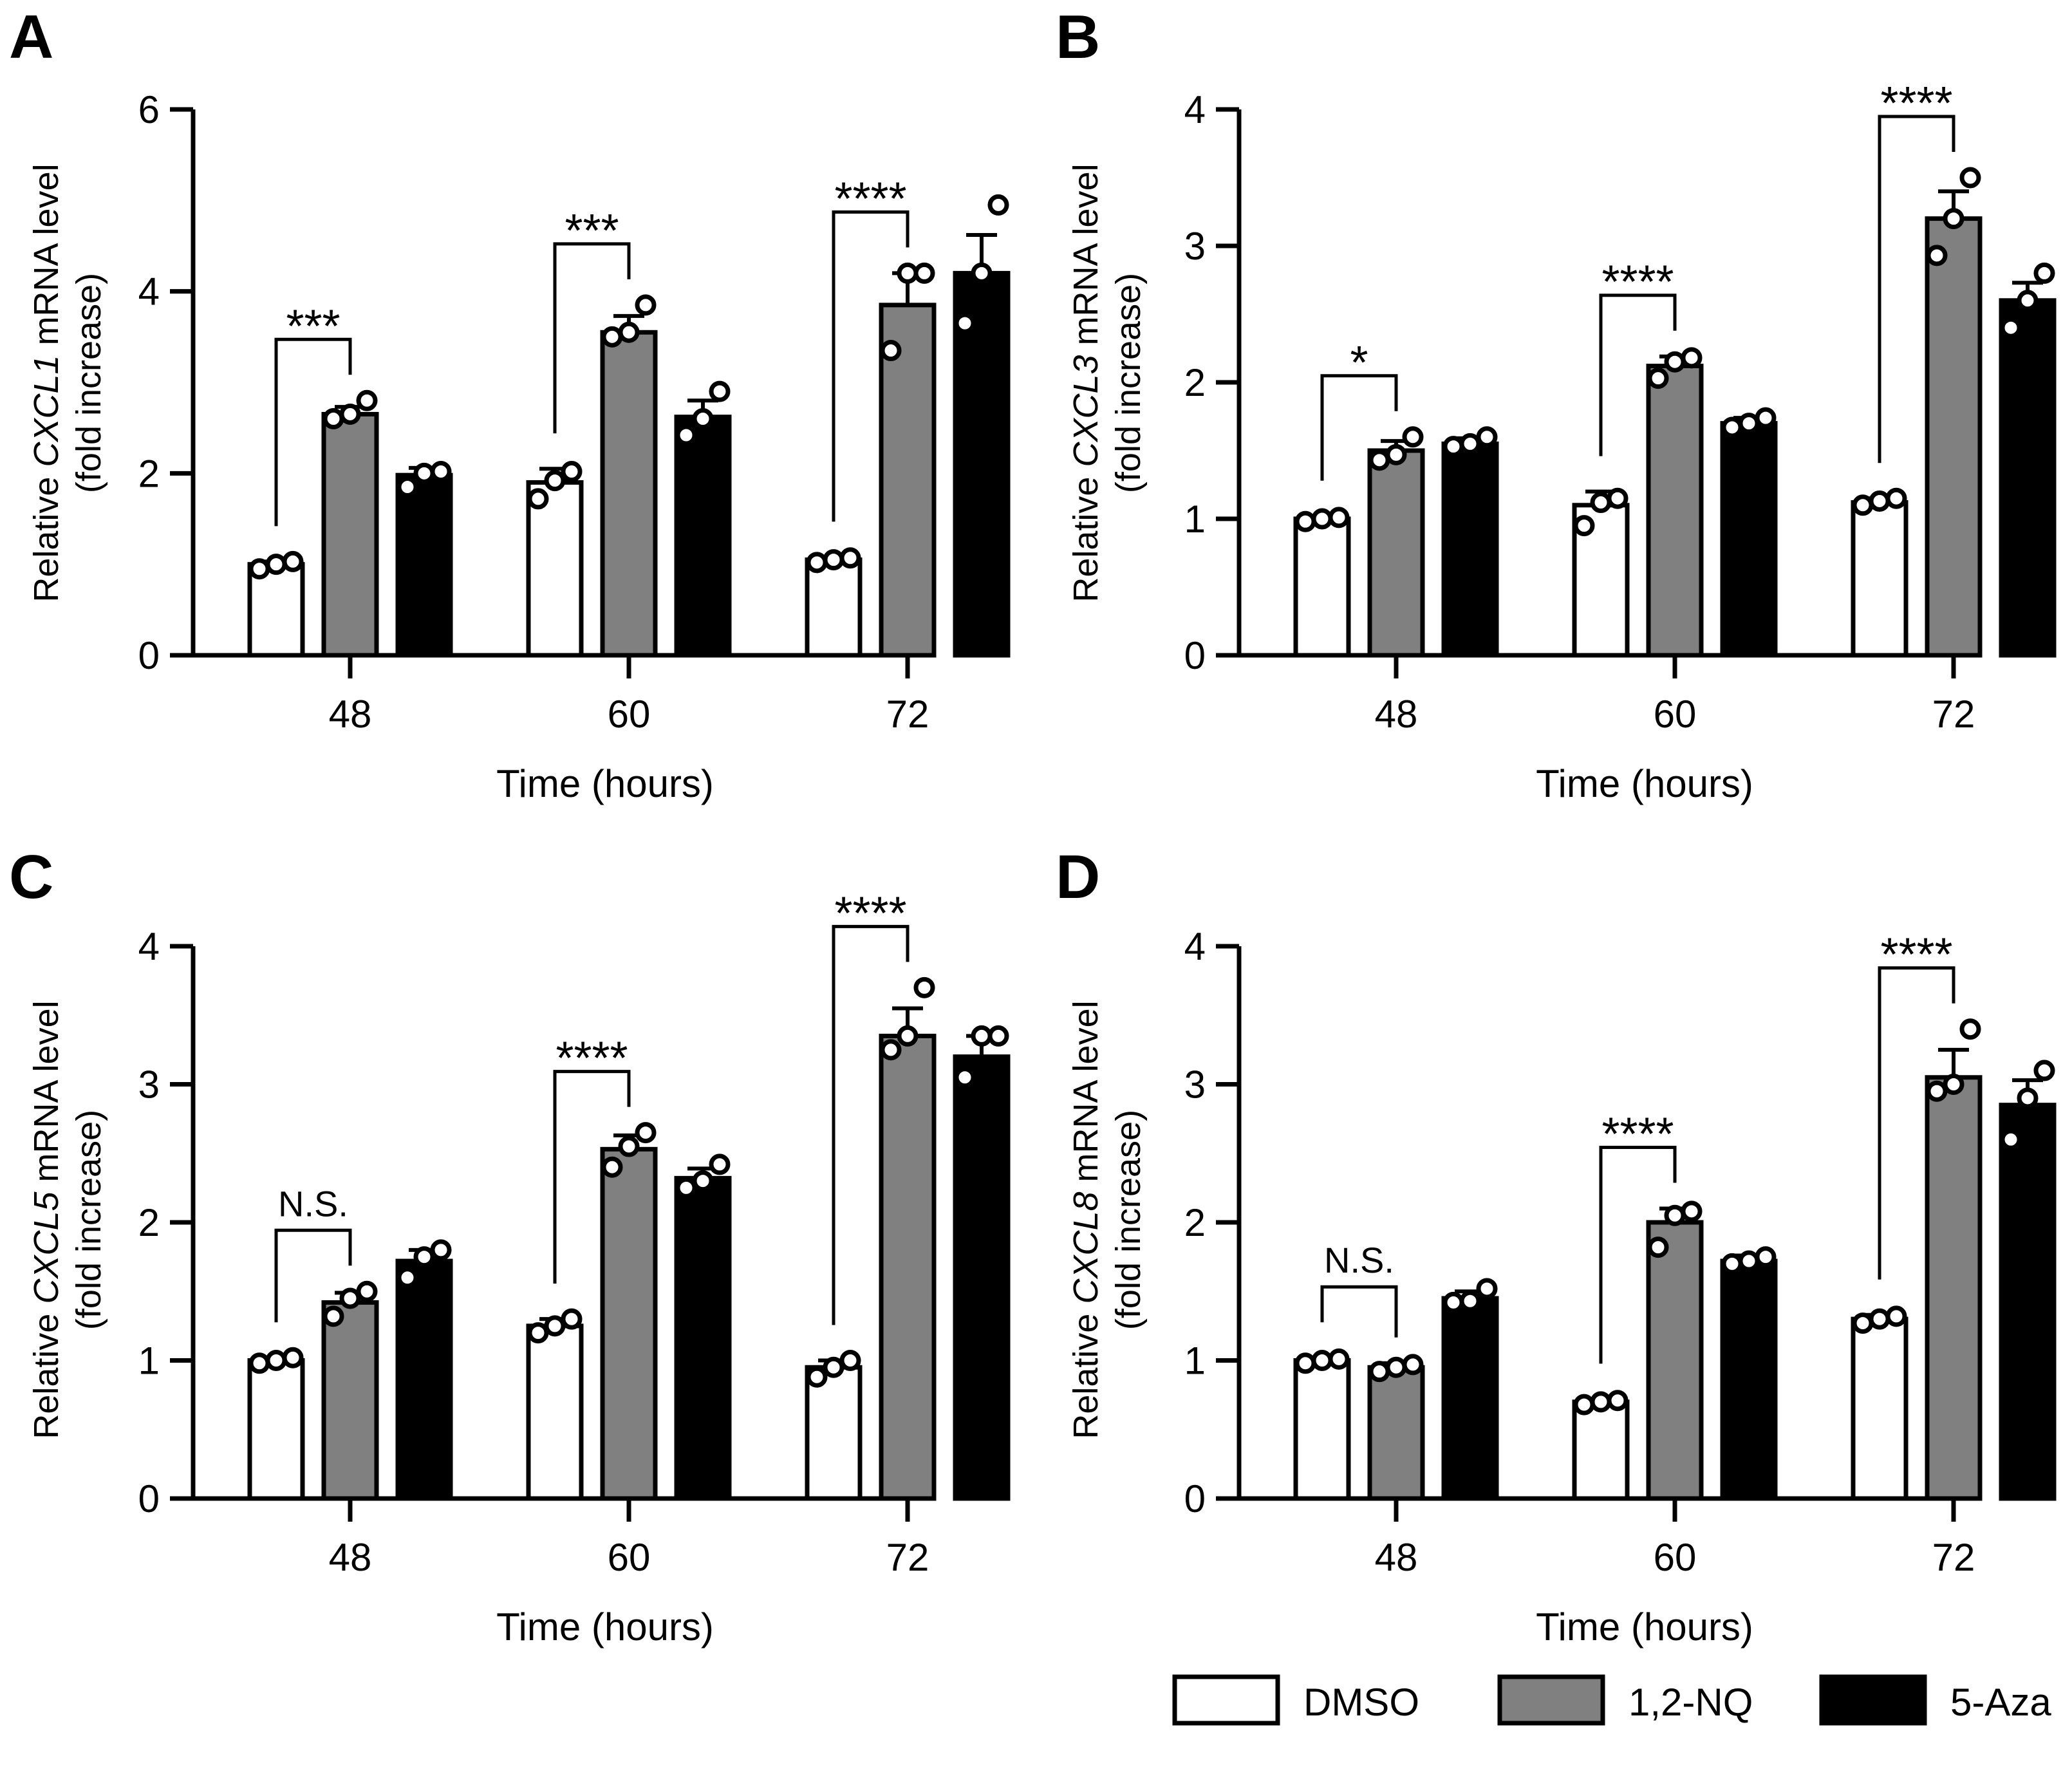  What do you see at coordinates (1691, 1702) in the screenshot?
I see `legend-label-12nq: 1,2-NQ` at bounding box center [1691, 1702].